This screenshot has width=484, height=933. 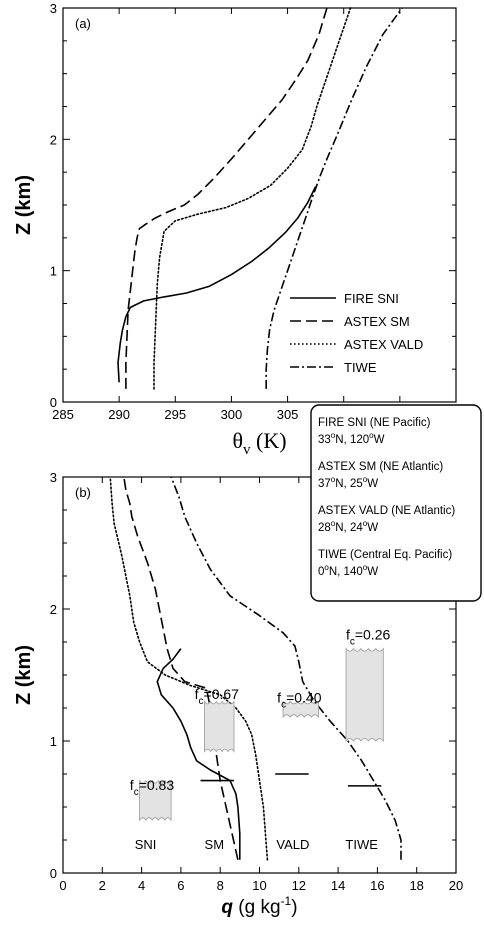 I want to click on x-tick-label: 10, so click(x=259, y=885).